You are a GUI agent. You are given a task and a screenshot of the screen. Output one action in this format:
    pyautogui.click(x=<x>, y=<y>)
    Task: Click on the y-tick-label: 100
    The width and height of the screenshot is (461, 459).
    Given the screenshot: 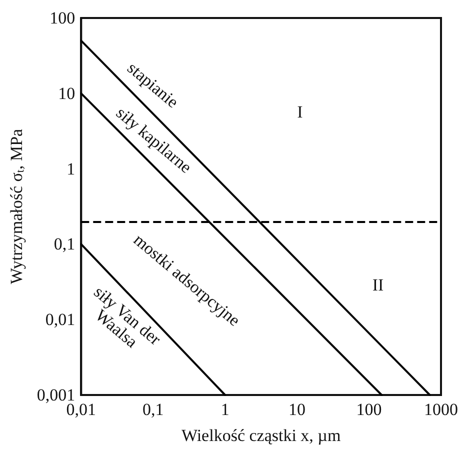 What is the action you would take?
    pyautogui.click(x=63, y=18)
    